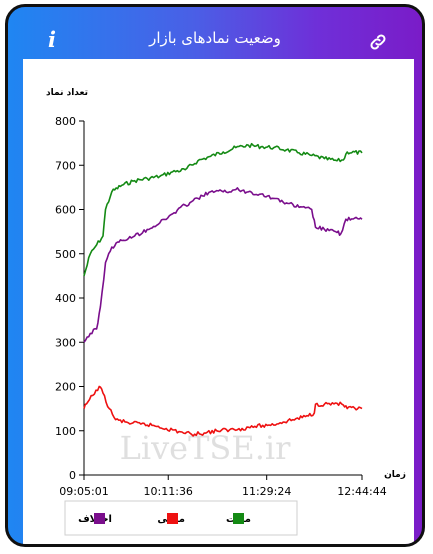 The width and height of the screenshot is (433, 554). I want to click on card-header: i وضعیت نمادهای بازار, so click(215, 35).